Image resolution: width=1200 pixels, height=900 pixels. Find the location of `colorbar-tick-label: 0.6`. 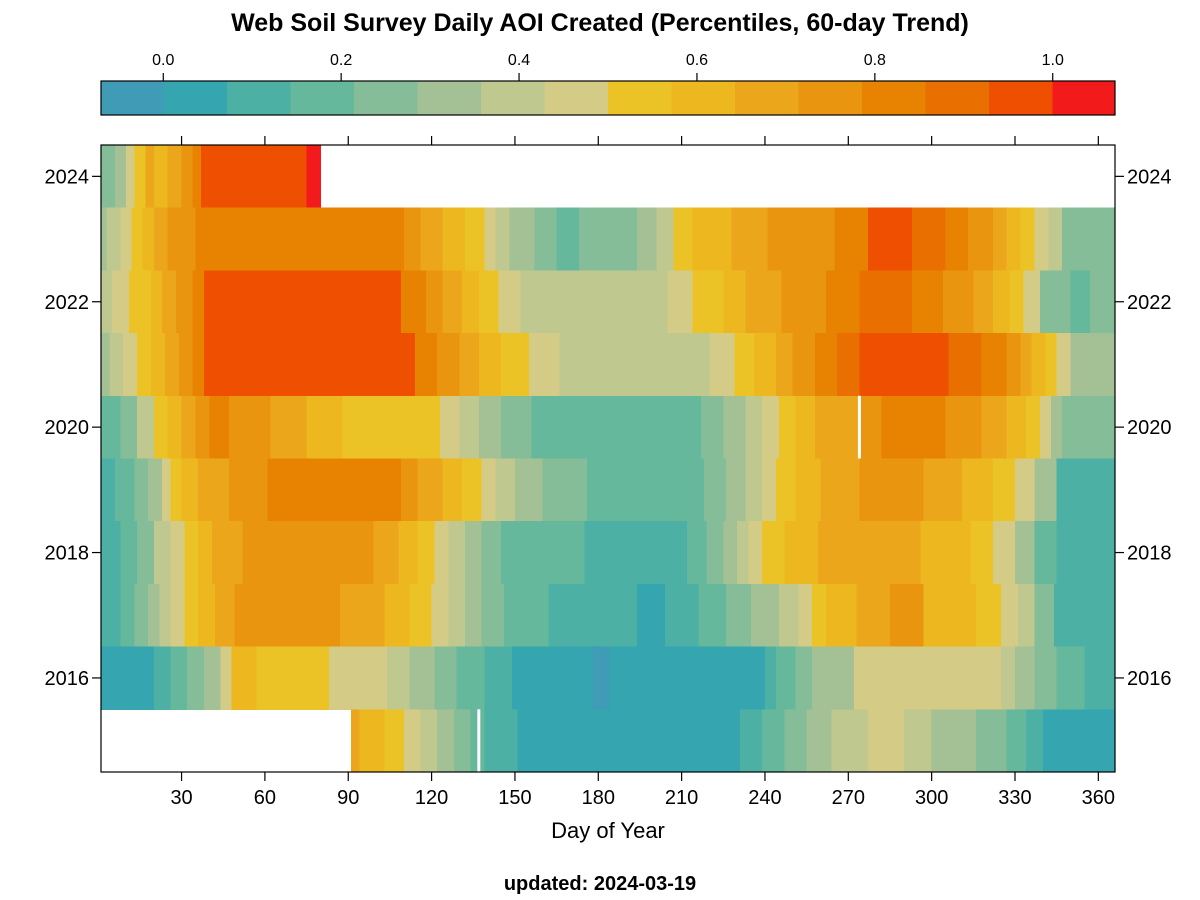

colorbar-tick-label: 0.6 is located at coordinates (697, 60).